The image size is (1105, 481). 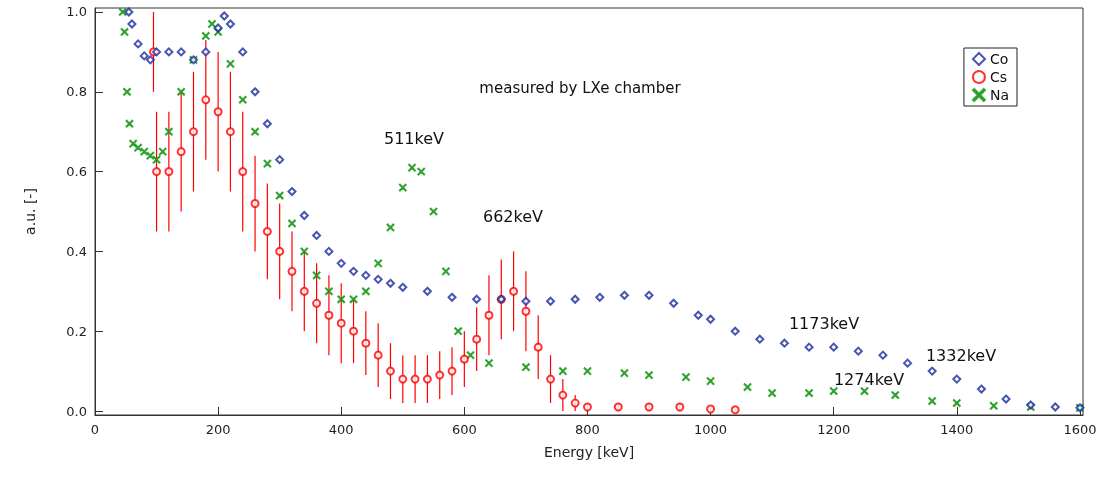 What do you see at coordinates (76, 12) in the screenshot?
I see `y-tick-label: 1.0` at bounding box center [76, 12].